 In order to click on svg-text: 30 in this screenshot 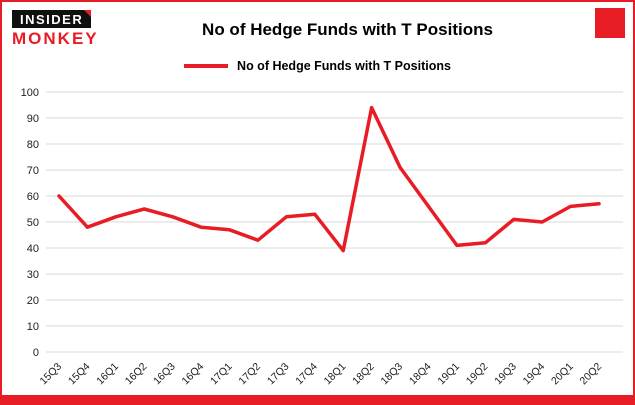, I will do `click(33, 275)`.